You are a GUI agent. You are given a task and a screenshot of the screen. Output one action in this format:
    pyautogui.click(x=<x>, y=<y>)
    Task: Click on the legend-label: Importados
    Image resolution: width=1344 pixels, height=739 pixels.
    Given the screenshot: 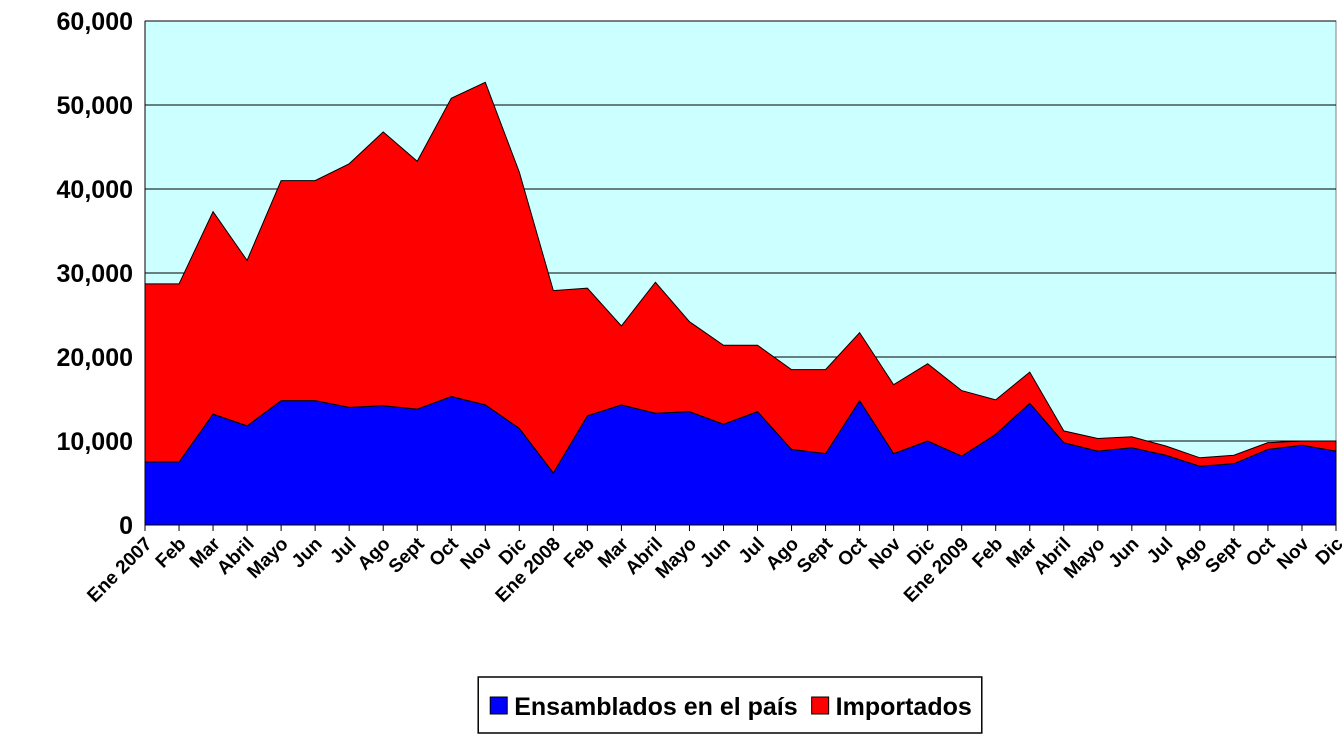 What is the action you would take?
    pyautogui.click(x=904, y=707)
    